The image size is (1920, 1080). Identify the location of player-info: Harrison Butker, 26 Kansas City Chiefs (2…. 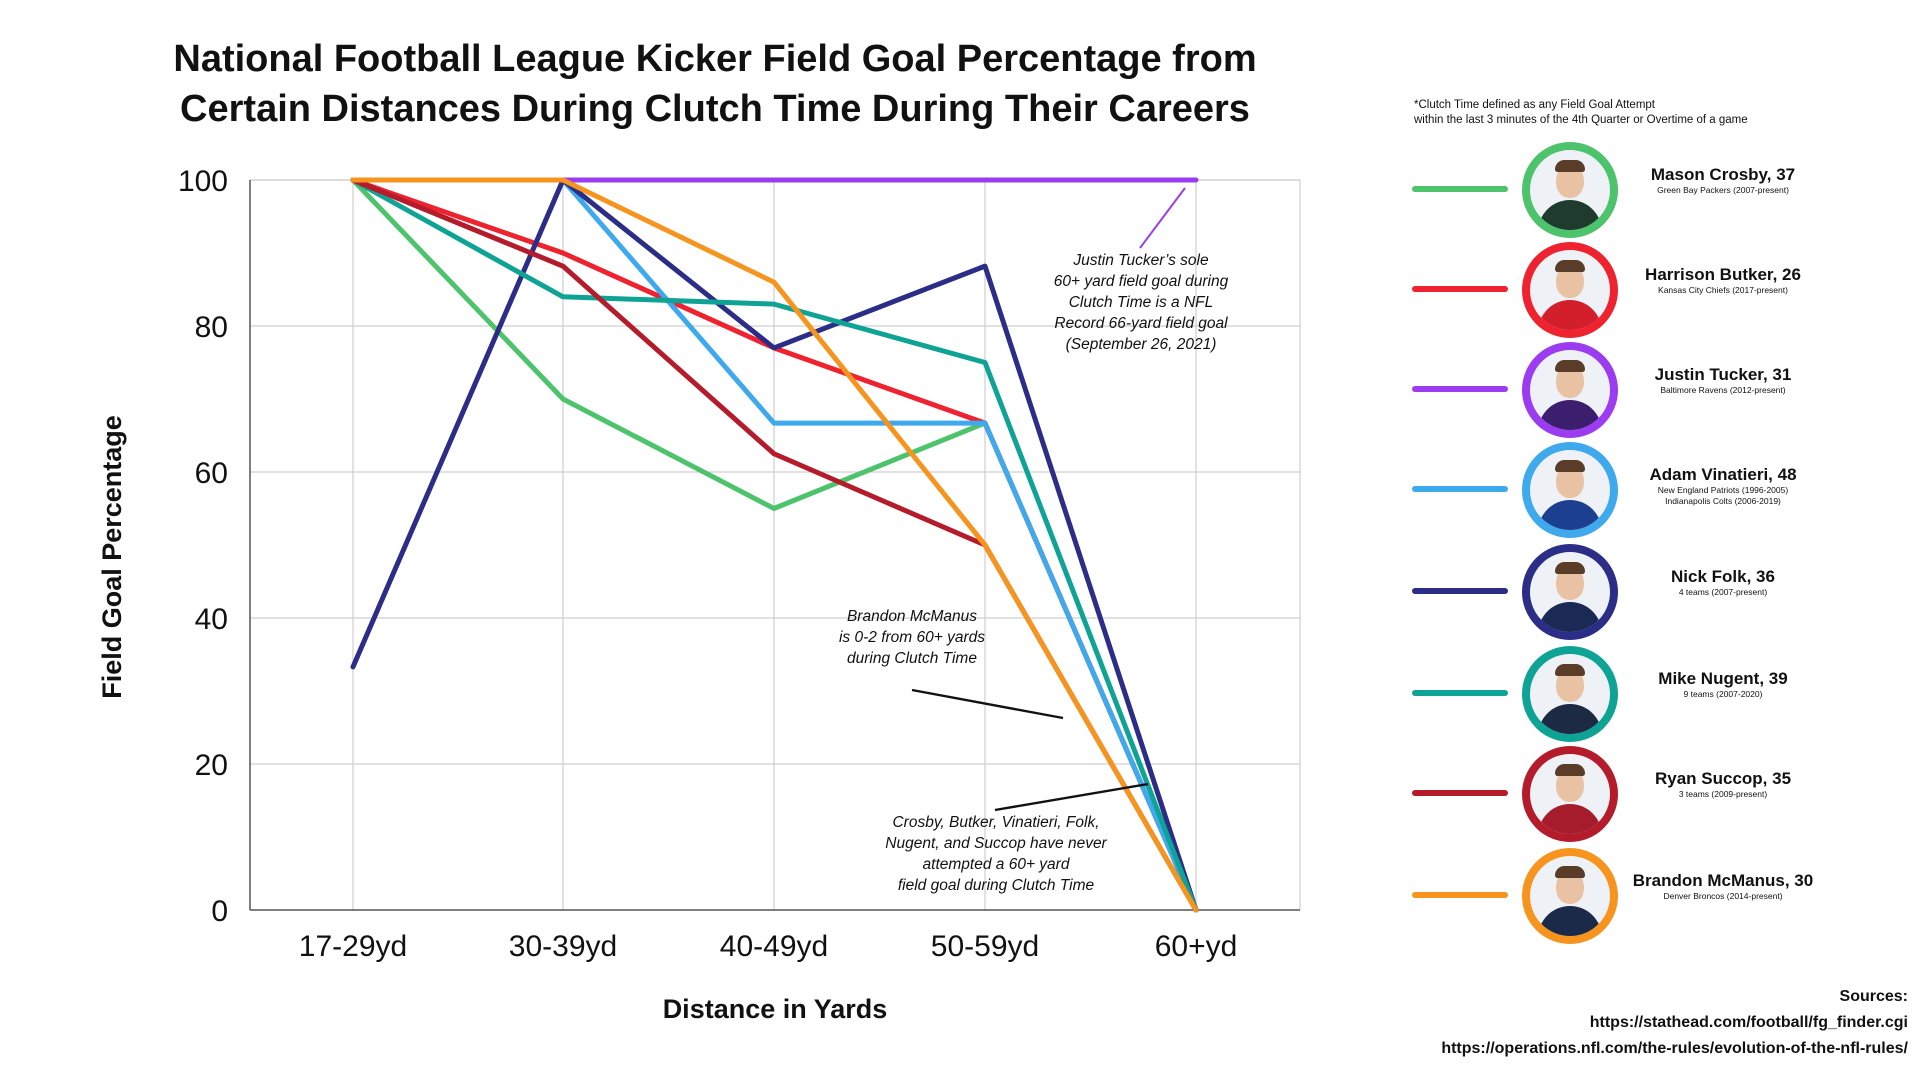
(1723, 280).